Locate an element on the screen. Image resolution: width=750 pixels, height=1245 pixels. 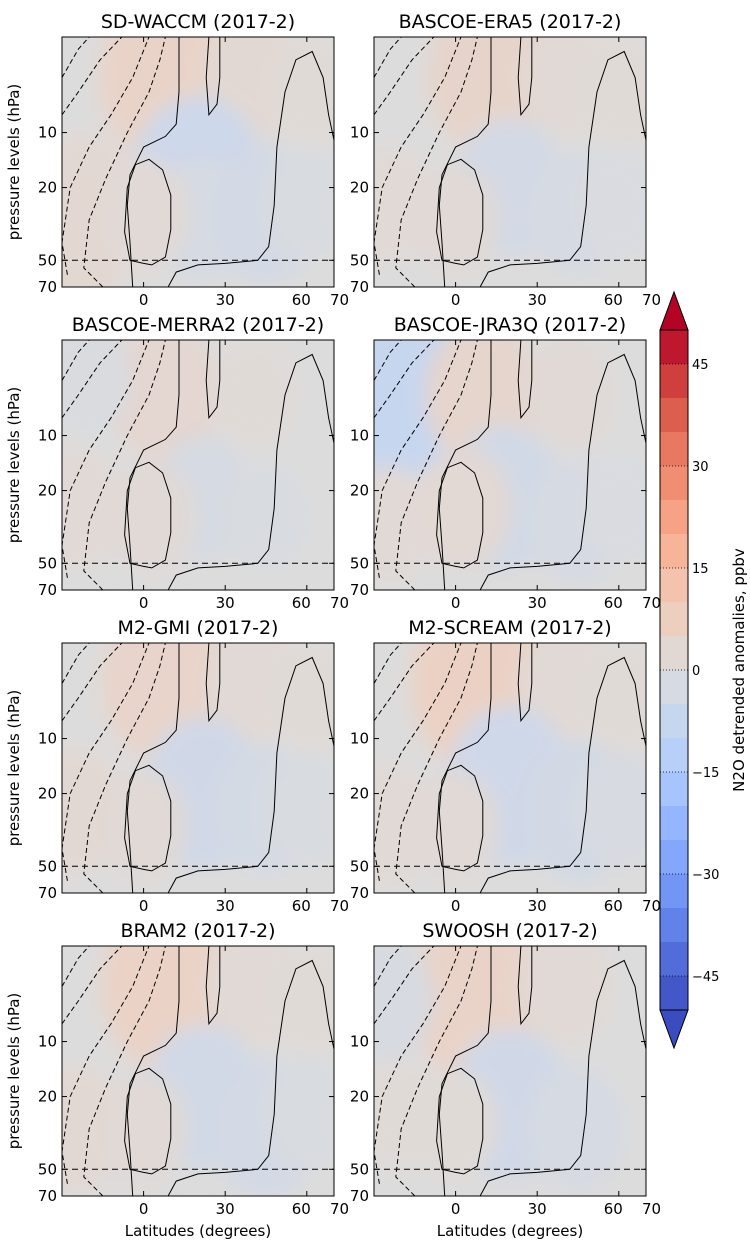
colorbar-tick-label: 15 is located at coordinates (700, 569).